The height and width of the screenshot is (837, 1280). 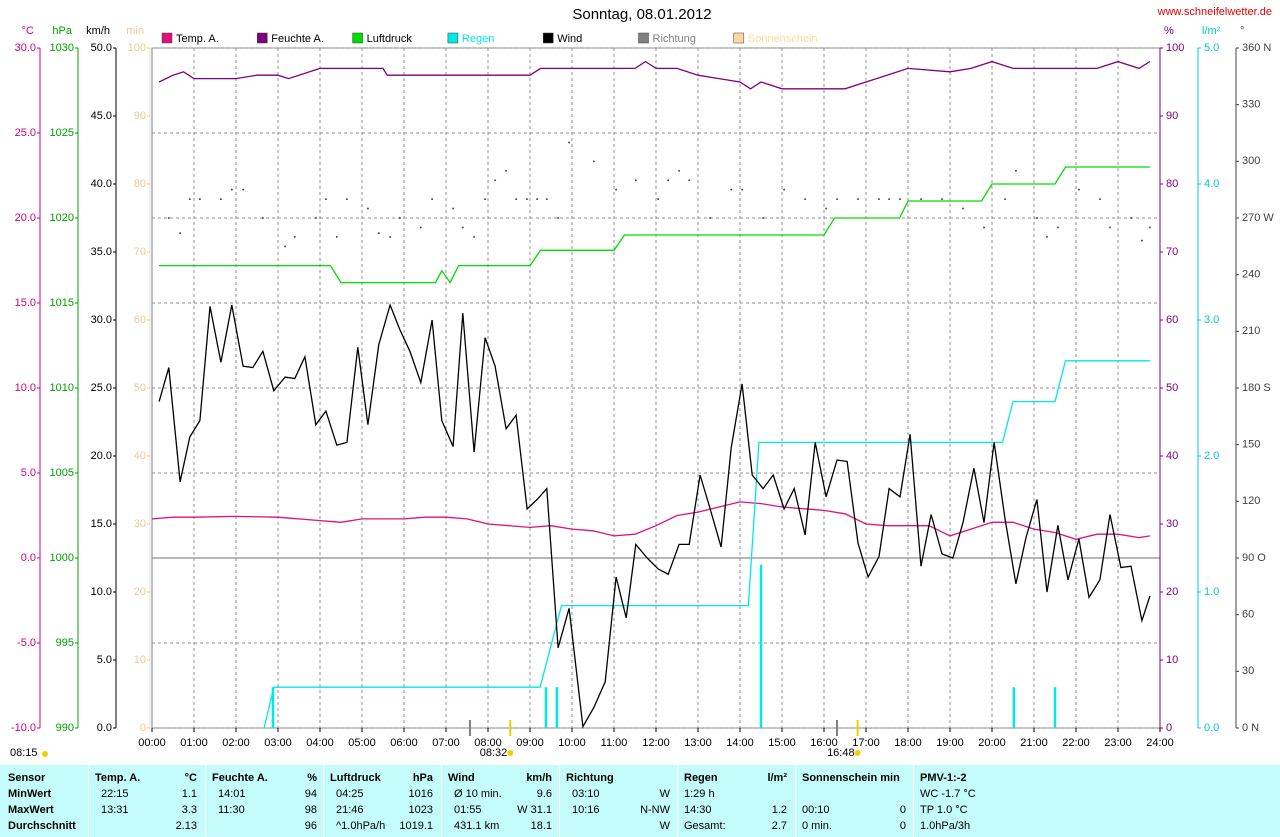 What do you see at coordinates (1258, 218) in the screenshot?
I see `y-tick-label: 270 W` at bounding box center [1258, 218].